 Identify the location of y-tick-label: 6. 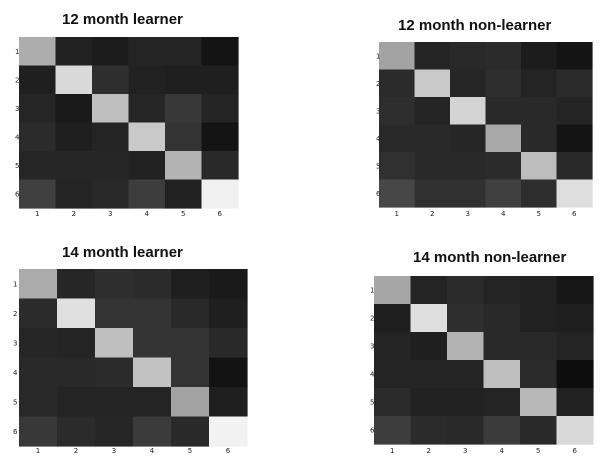
(17, 194).